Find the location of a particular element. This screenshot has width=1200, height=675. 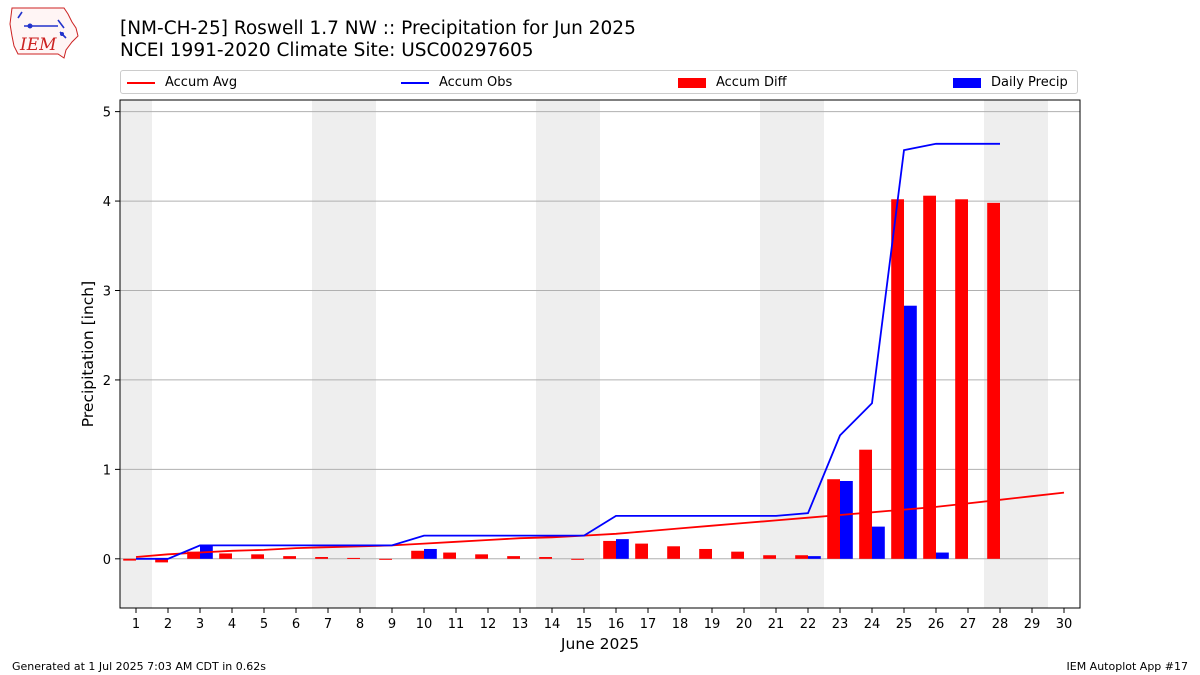

x-tick-label: 26 is located at coordinates (936, 624).